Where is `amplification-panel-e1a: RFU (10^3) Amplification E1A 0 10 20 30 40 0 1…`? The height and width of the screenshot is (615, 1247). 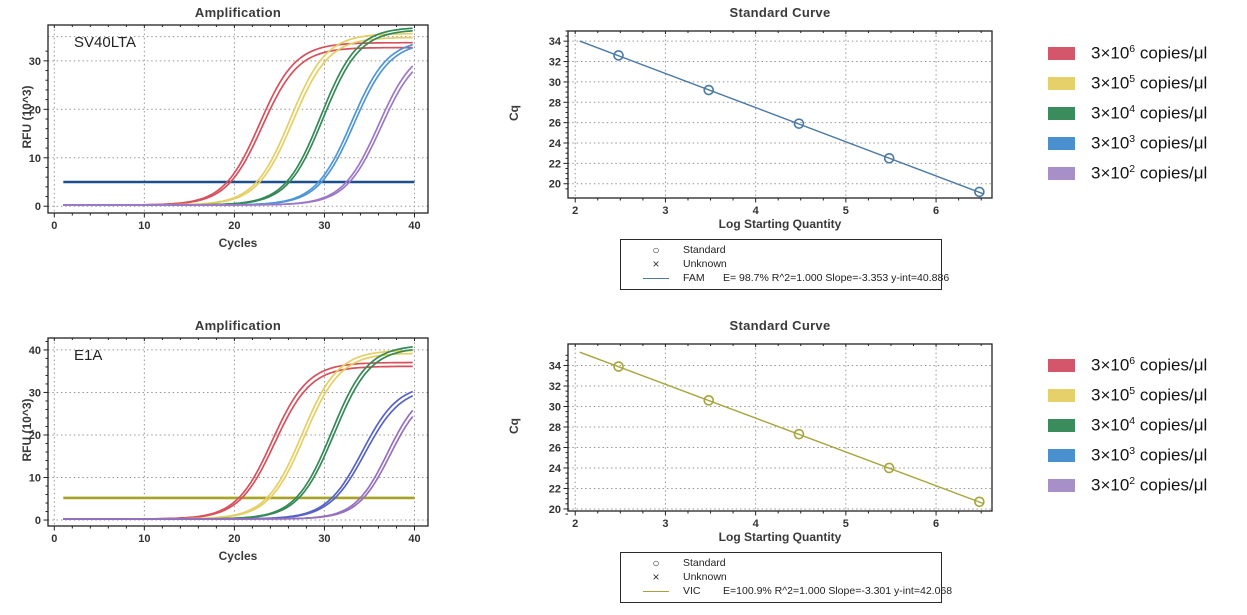
amplification-panel-e1a: RFU (10^3) Amplification E1A 0 10 20 30 40 0 1… is located at coordinates (224, 446).